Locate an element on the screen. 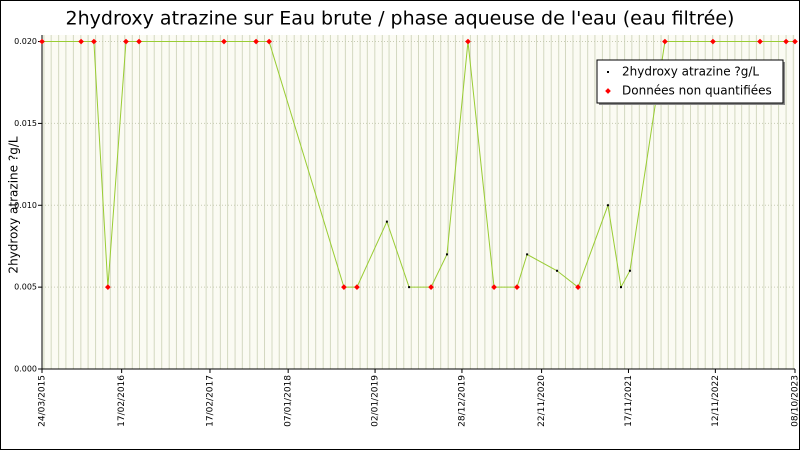  y-tick-label: 0.000 is located at coordinates (25, 369).